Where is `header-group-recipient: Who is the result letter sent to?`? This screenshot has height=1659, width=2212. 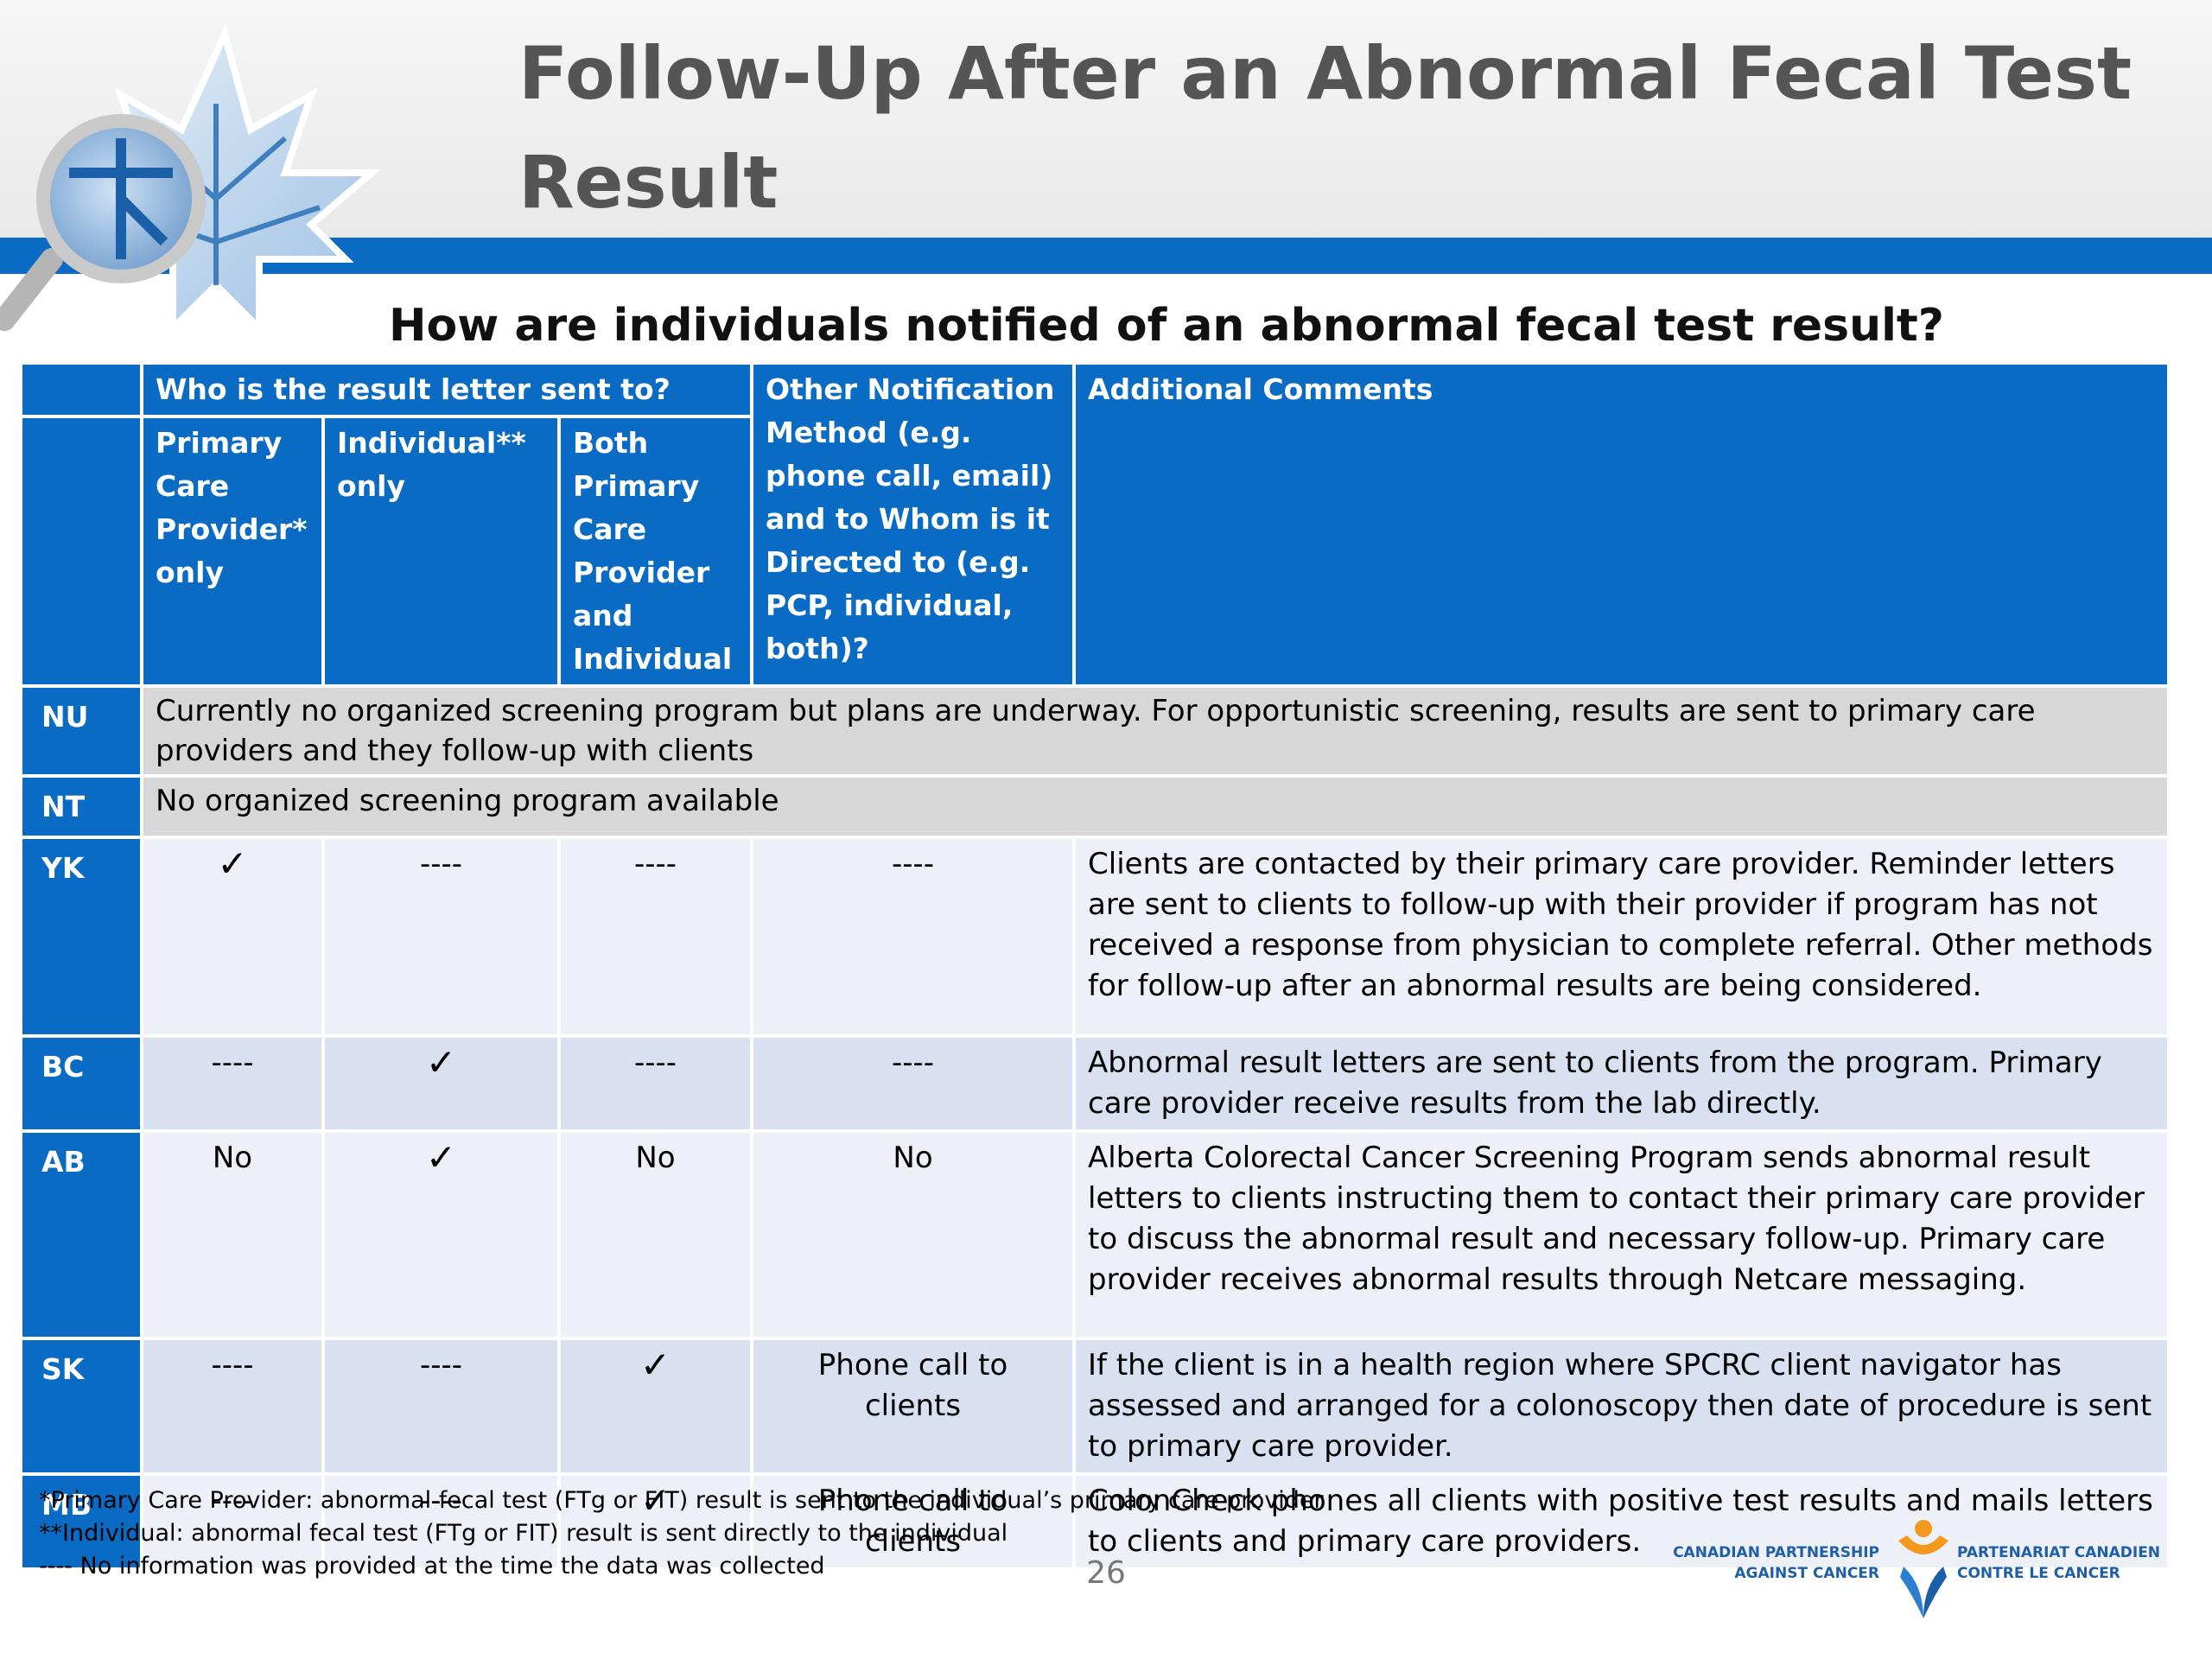 header-group-recipient: Who is the result letter sent to? is located at coordinates (446, 389).